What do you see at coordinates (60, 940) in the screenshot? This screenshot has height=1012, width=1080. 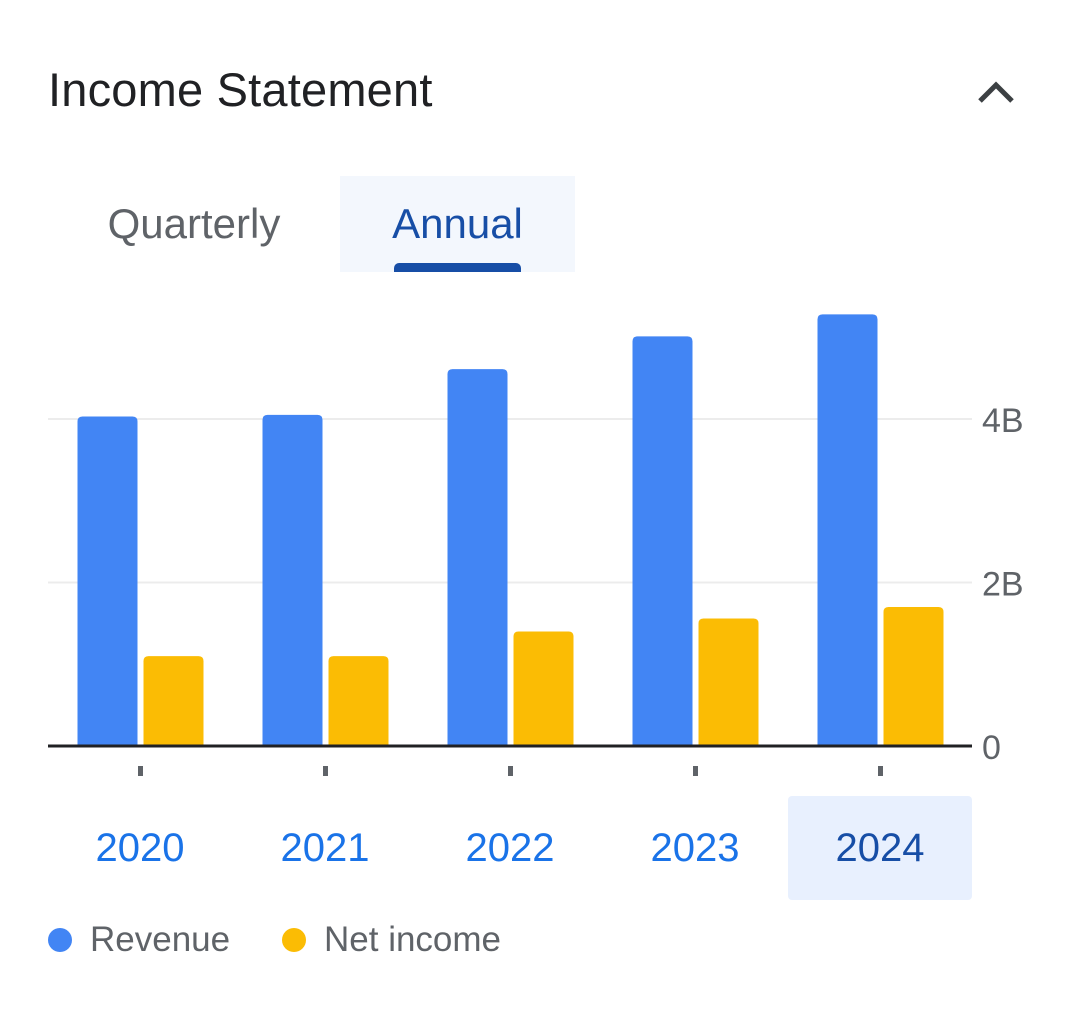 I see `revenue-dot-icon` at bounding box center [60, 940].